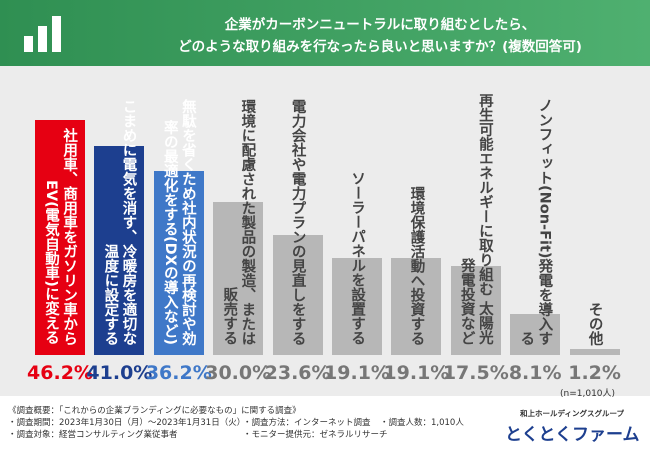 The height and width of the screenshot is (450, 650). I want to click on label-wrap: その他, so click(595, 219).